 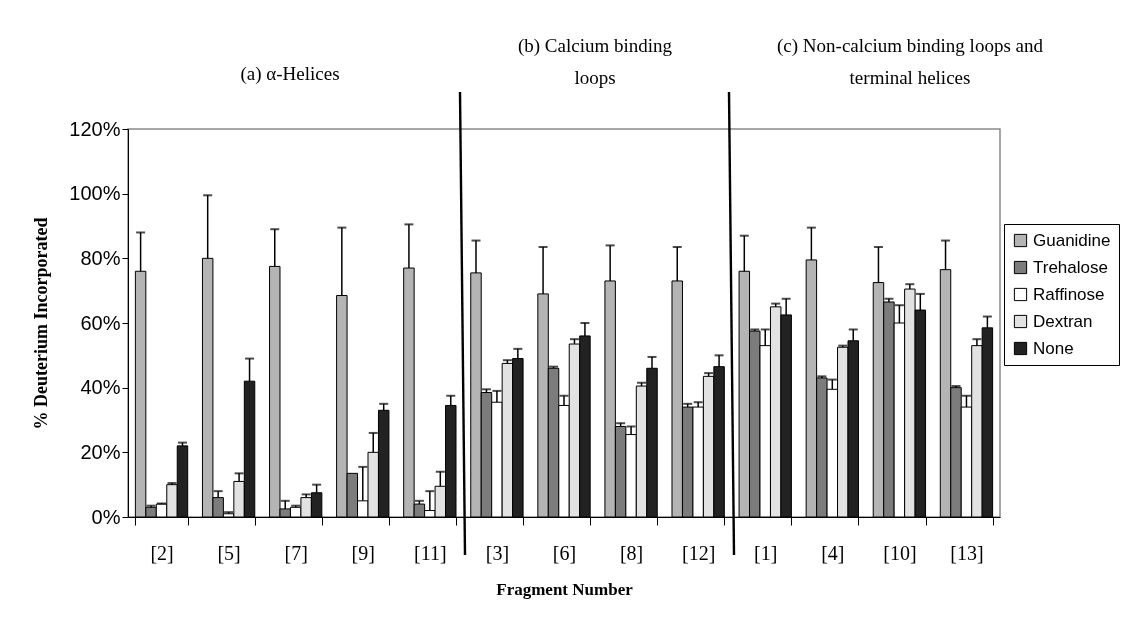 What do you see at coordinates (100, 387) in the screenshot?
I see `y-tick-label: 40%` at bounding box center [100, 387].